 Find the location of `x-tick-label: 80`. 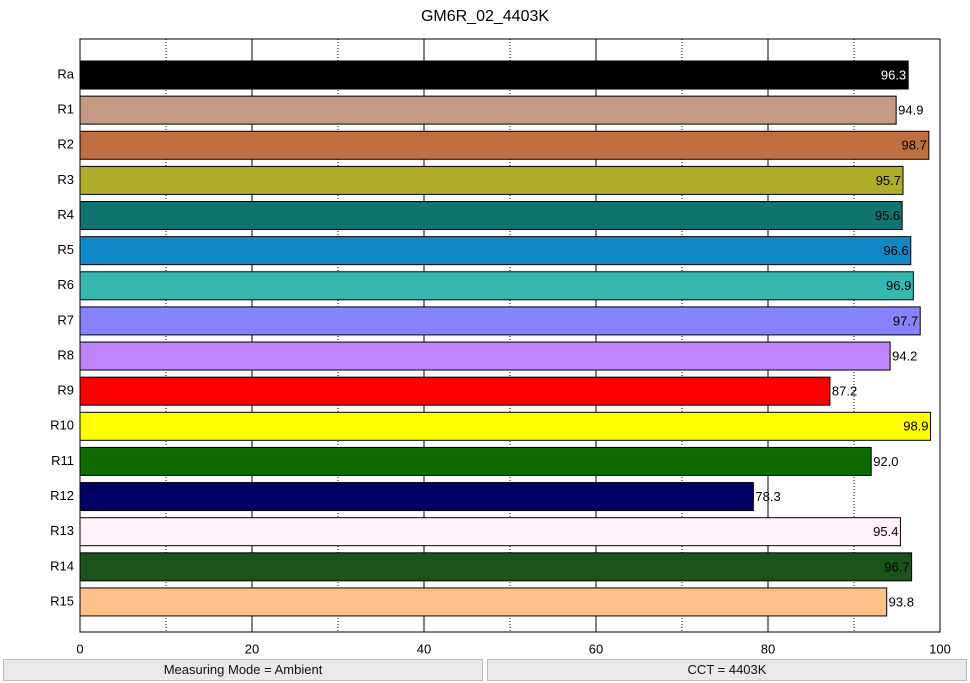

x-tick-label: 80 is located at coordinates (768, 648).